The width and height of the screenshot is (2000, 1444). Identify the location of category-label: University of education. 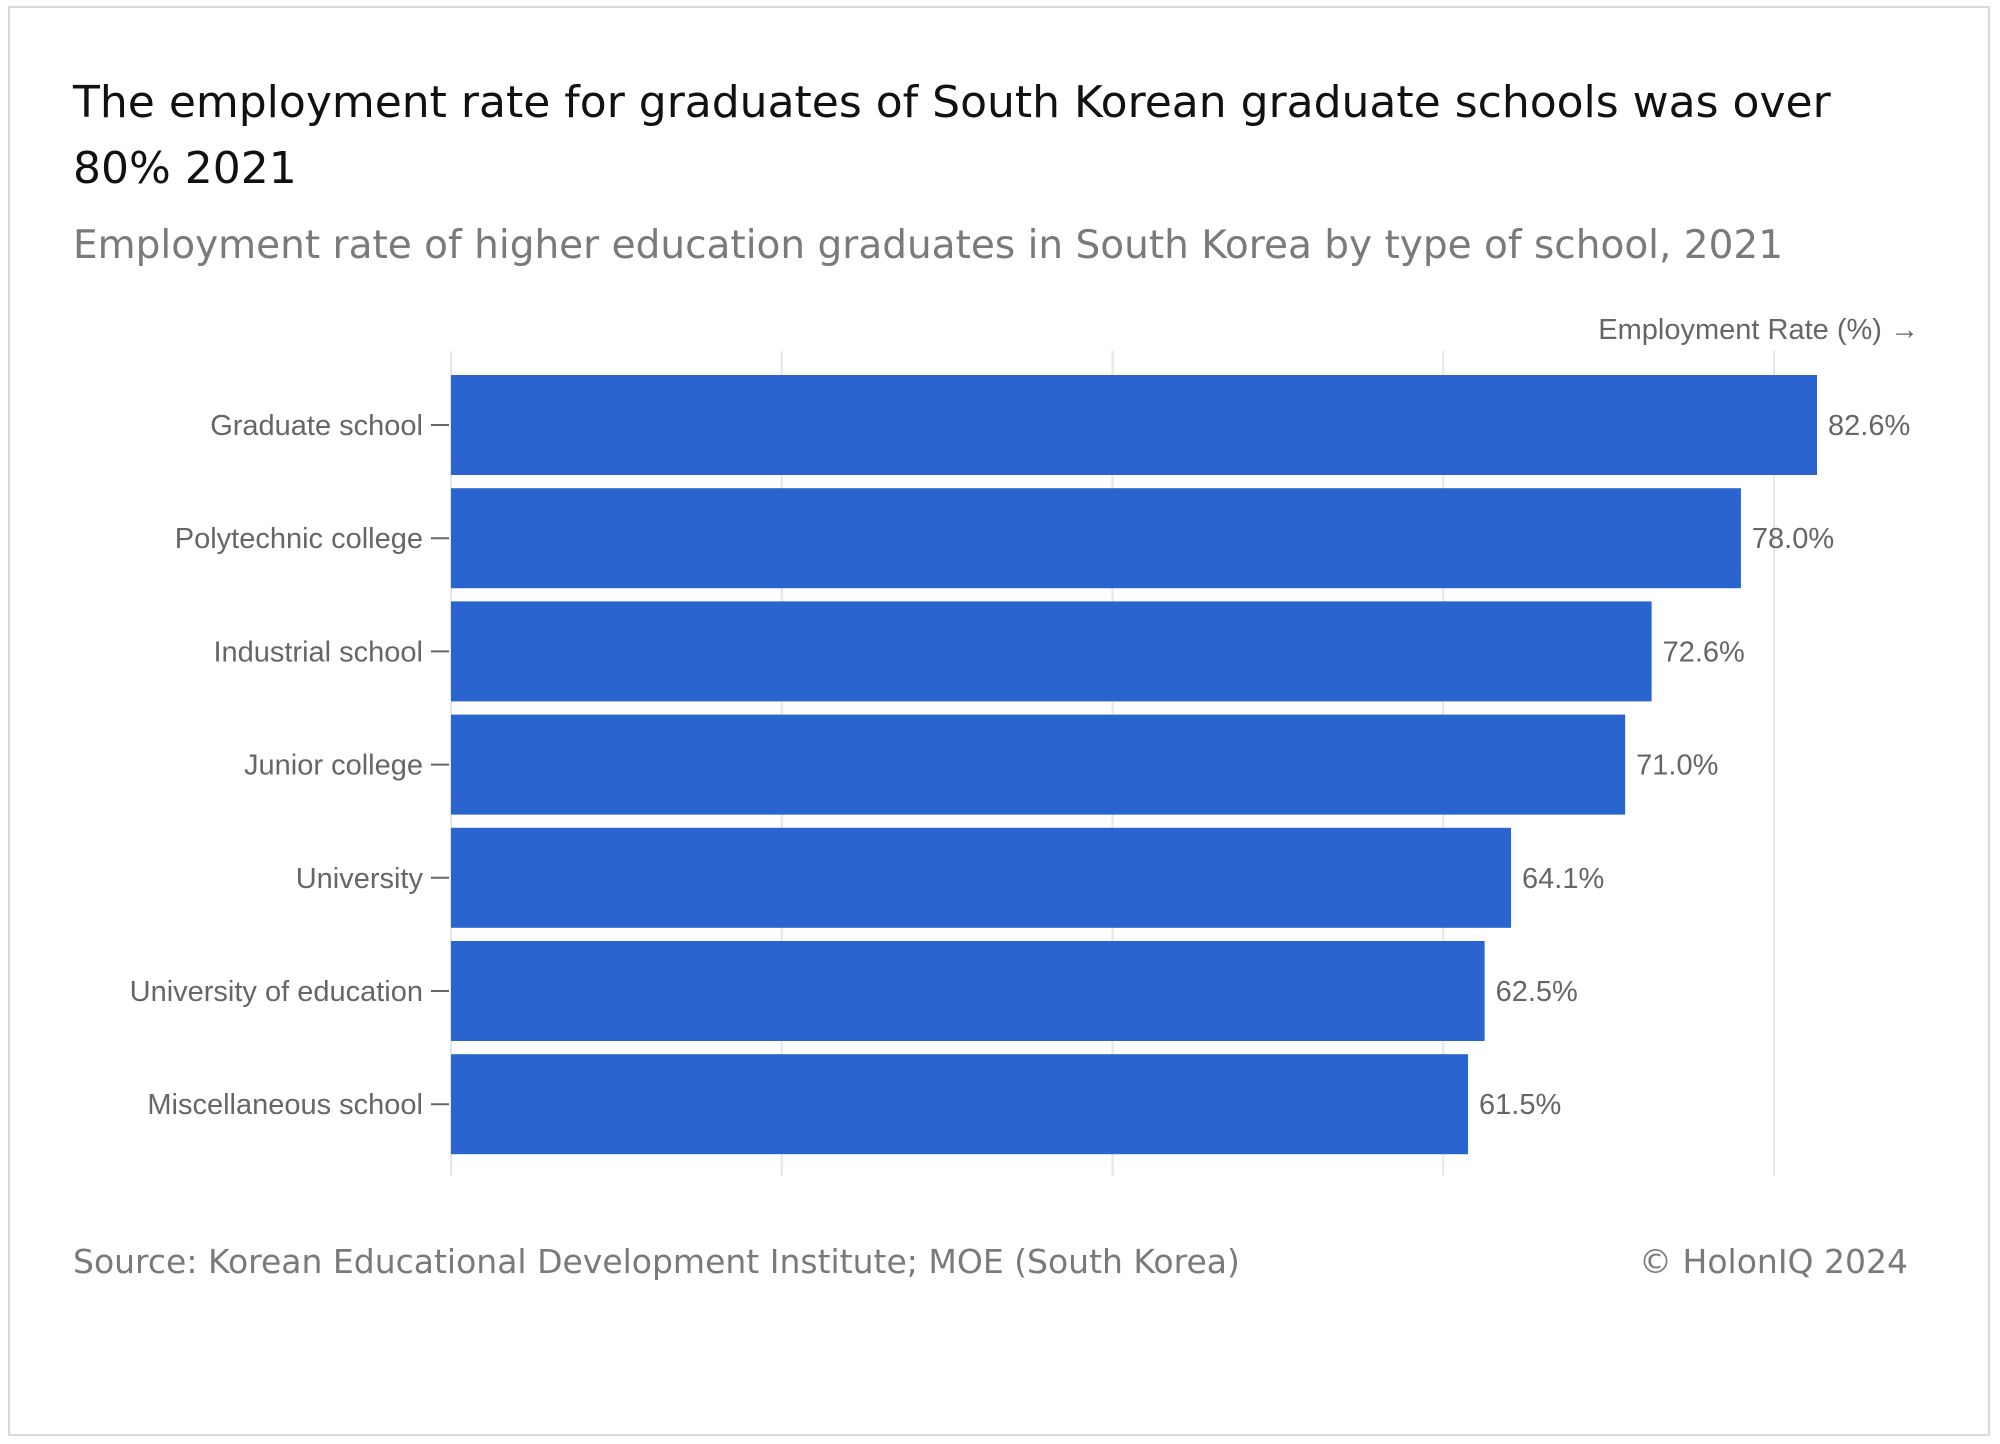
(276, 992).